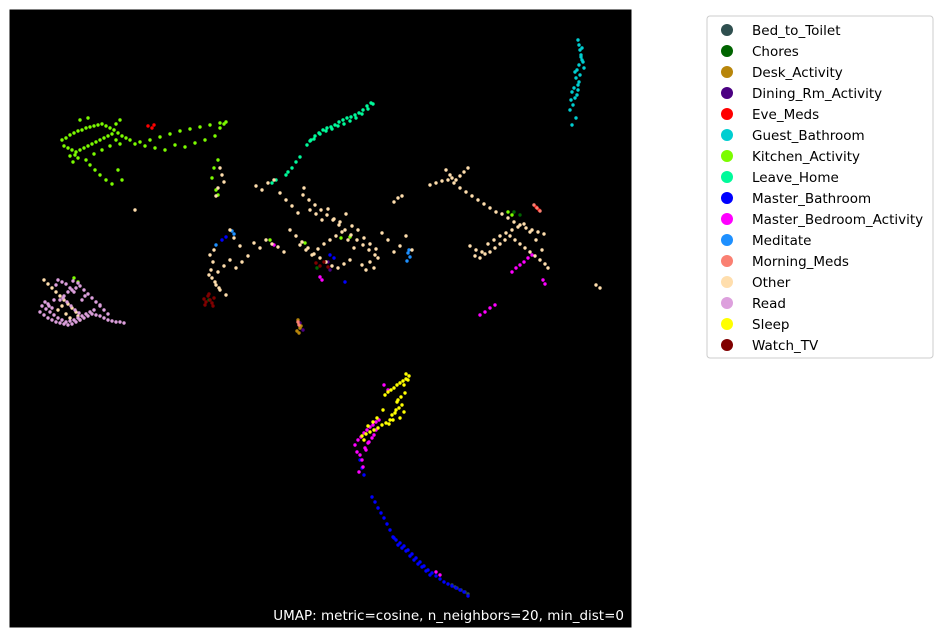 The height and width of the screenshot is (640, 943). What do you see at coordinates (755, 325) in the screenshot?
I see `legend-item: Sleep` at bounding box center [755, 325].